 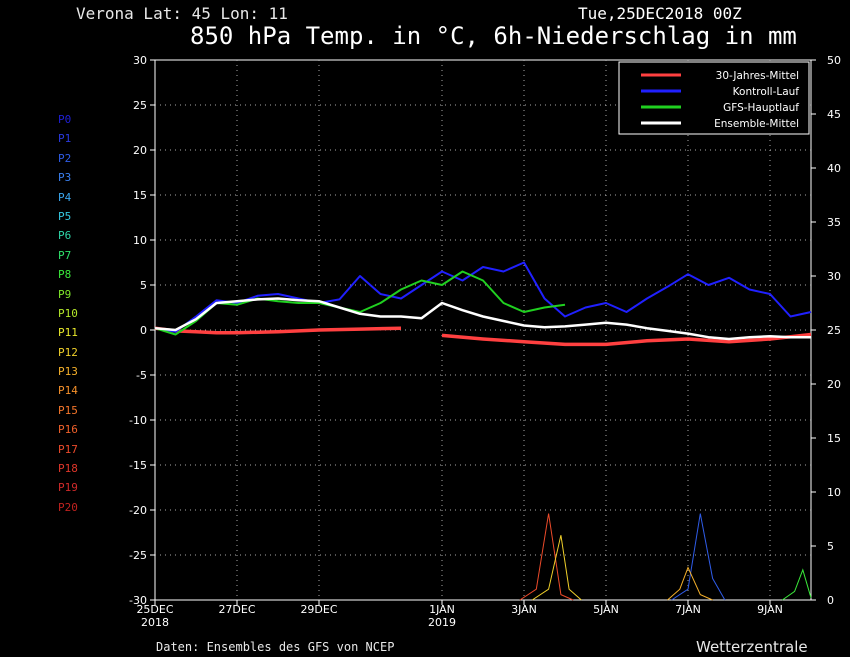 I want to click on x-tick-label: 1JAN, so click(x=442, y=609).